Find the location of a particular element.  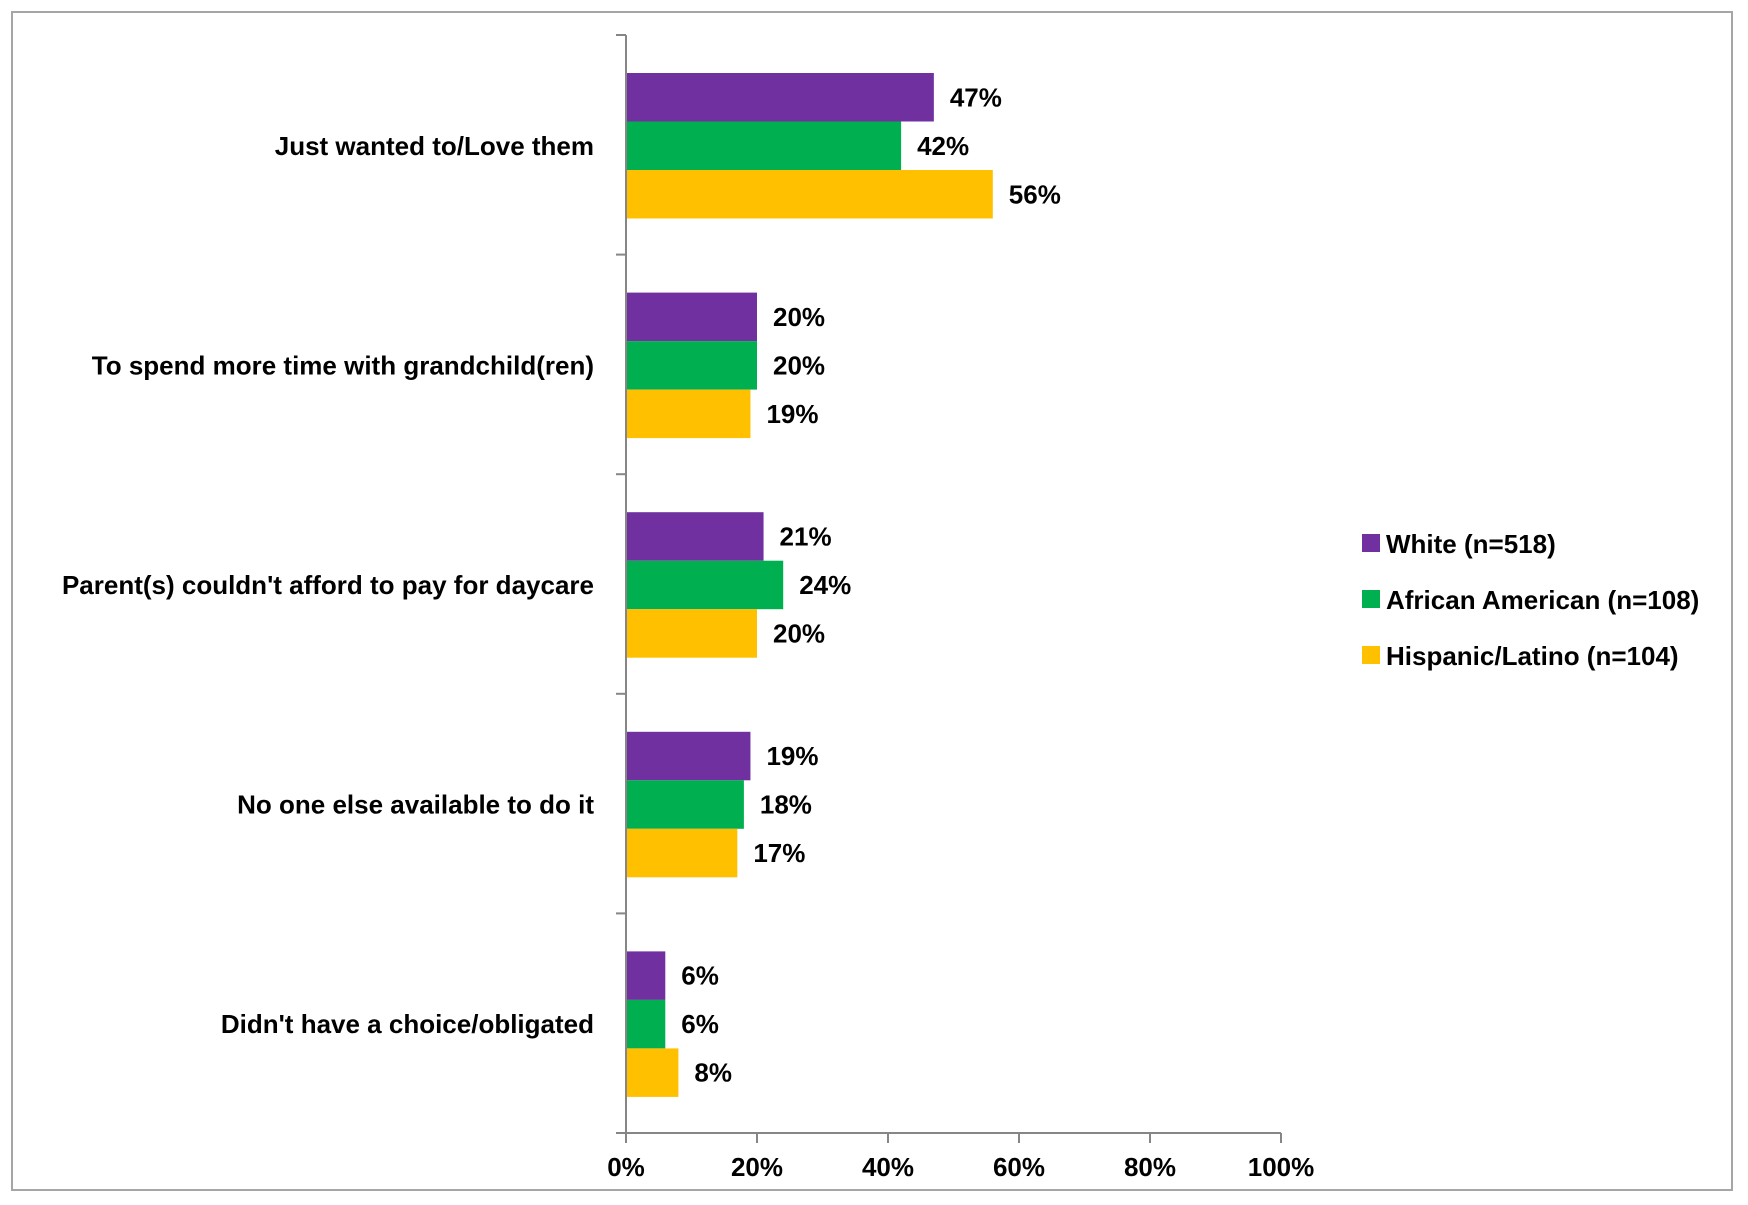

value-label-2-3: 24% is located at coordinates (825, 585).